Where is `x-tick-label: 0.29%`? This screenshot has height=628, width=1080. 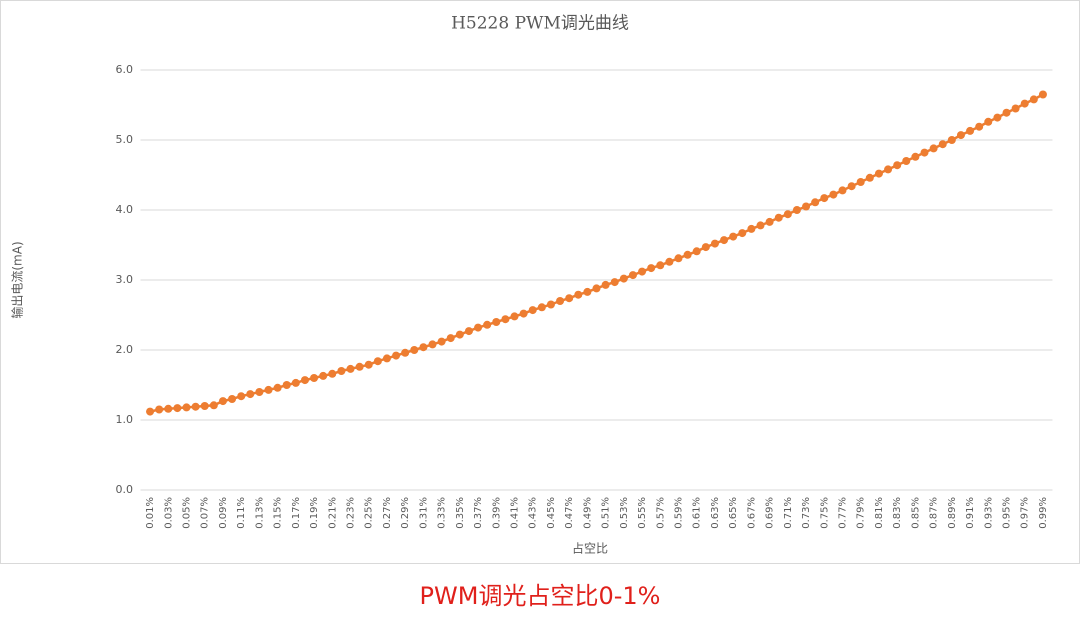 x-tick-label: 0.29% is located at coordinates (405, 513).